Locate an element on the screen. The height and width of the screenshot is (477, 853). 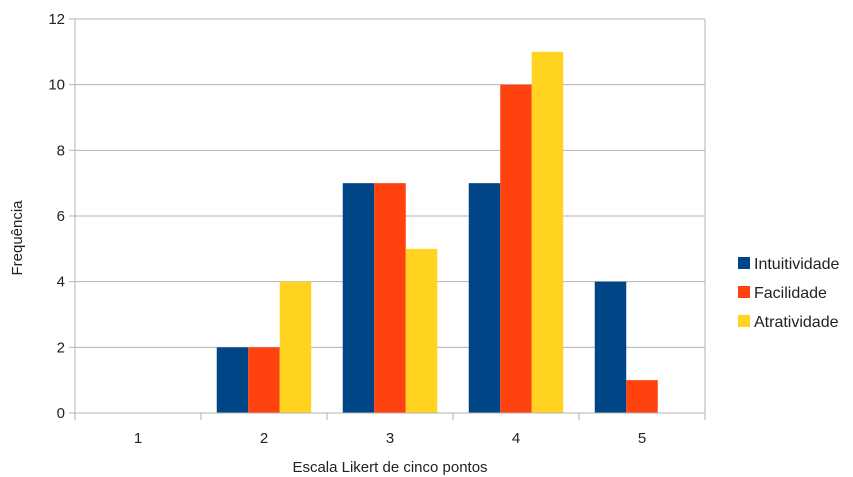
x-tick-label: 3 is located at coordinates (390, 438).